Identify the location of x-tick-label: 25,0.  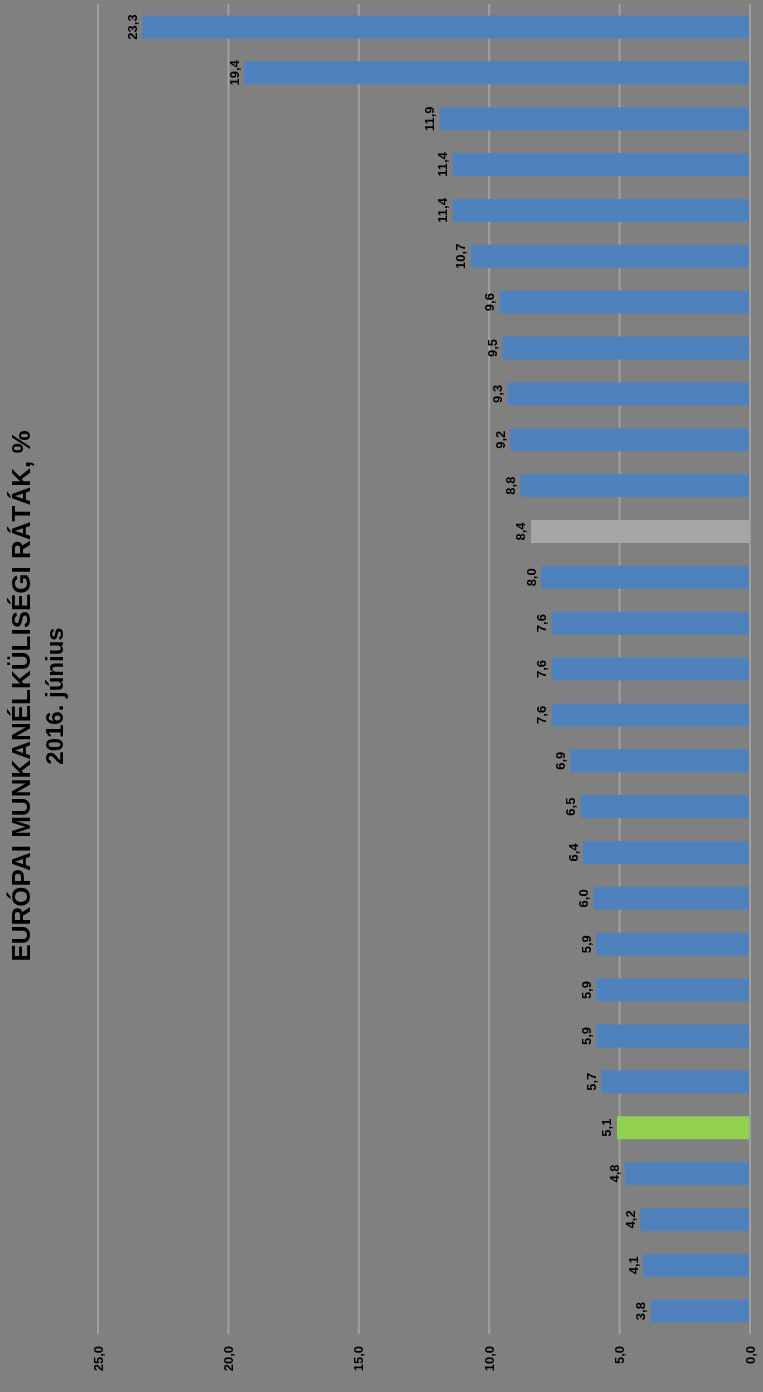
(98, 1359).